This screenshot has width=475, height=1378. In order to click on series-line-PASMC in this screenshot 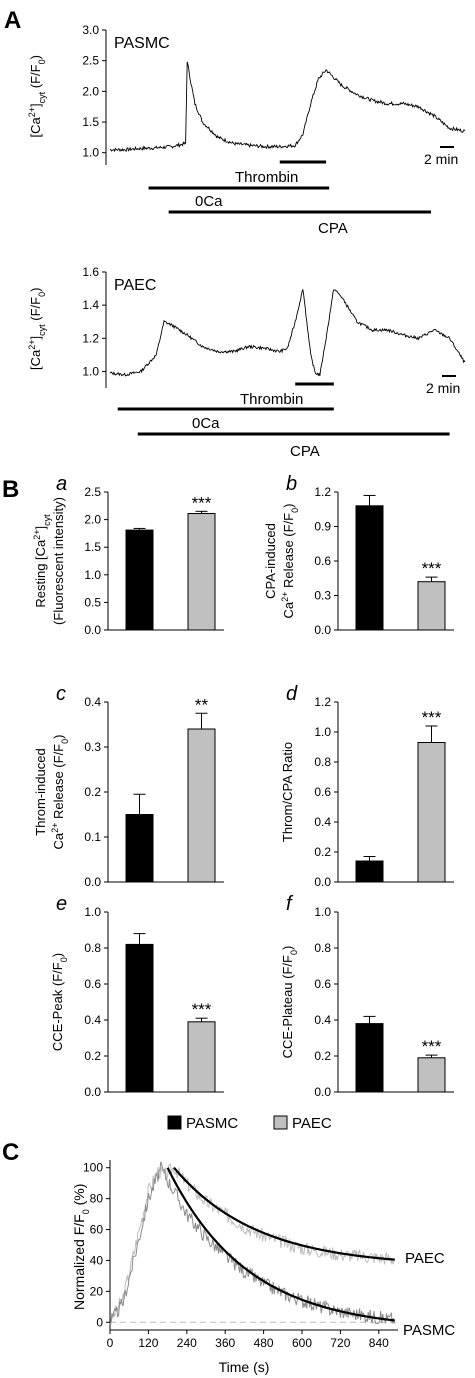, I will do `click(252, 1243)`.